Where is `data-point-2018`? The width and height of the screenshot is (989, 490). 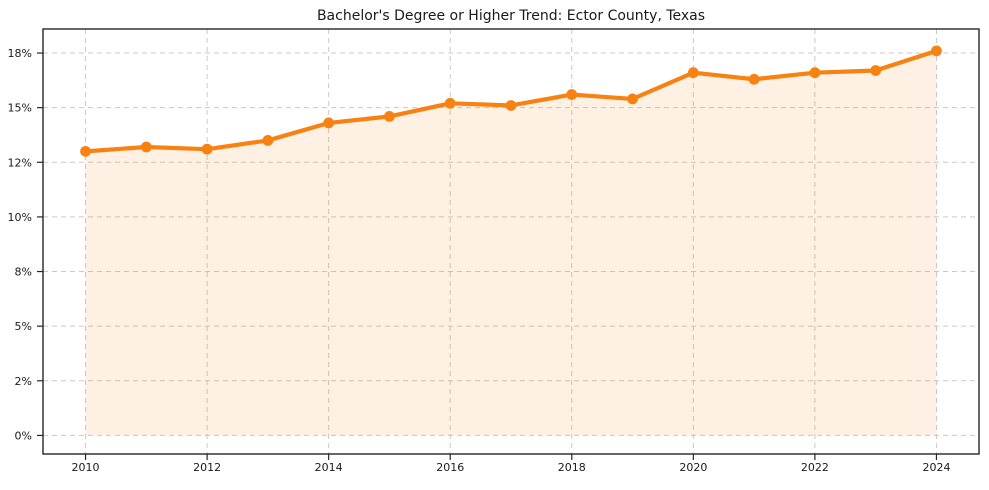 data-point-2018 is located at coordinates (572, 94).